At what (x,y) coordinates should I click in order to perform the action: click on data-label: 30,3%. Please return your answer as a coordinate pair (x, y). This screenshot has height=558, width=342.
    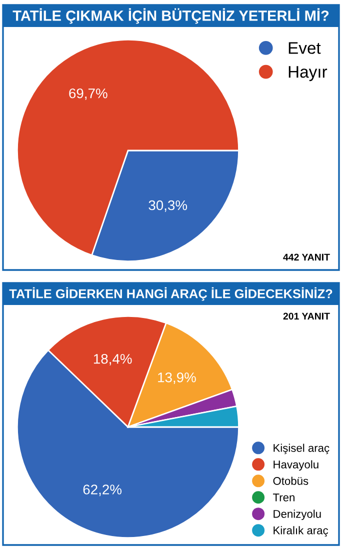
    Looking at the image, I should click on (168, 206).